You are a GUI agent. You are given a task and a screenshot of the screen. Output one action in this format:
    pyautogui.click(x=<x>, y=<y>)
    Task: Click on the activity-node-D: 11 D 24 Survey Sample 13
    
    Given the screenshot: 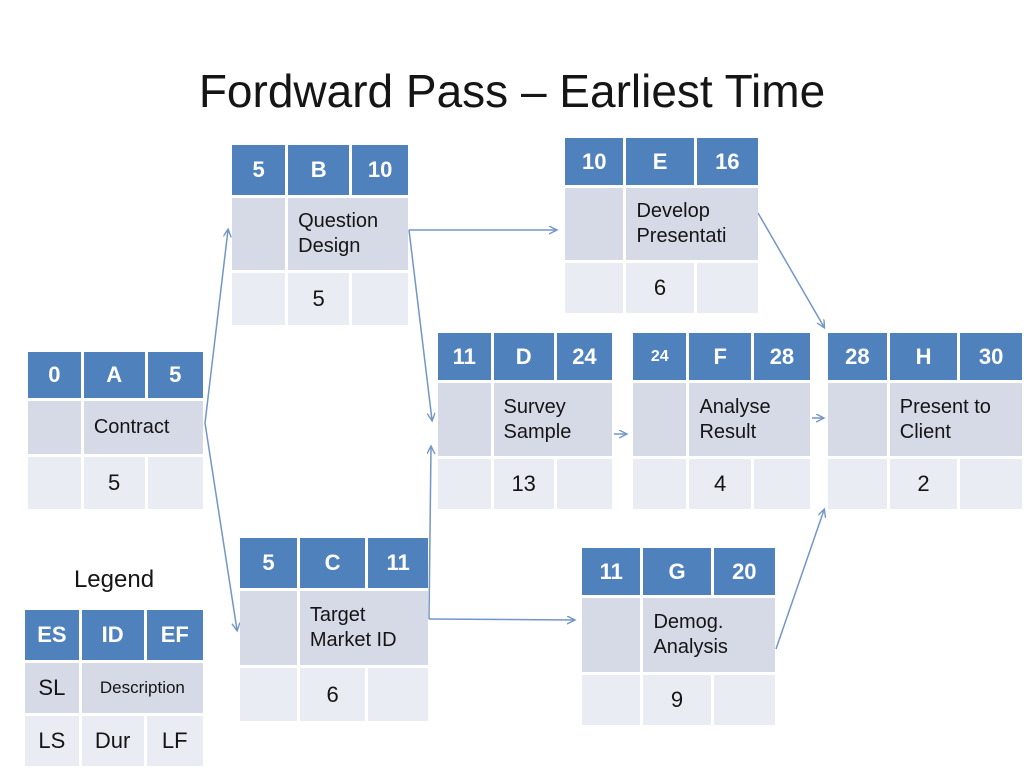 What is the action you would take?
    pyautogui.click(x=525, y=421)
    